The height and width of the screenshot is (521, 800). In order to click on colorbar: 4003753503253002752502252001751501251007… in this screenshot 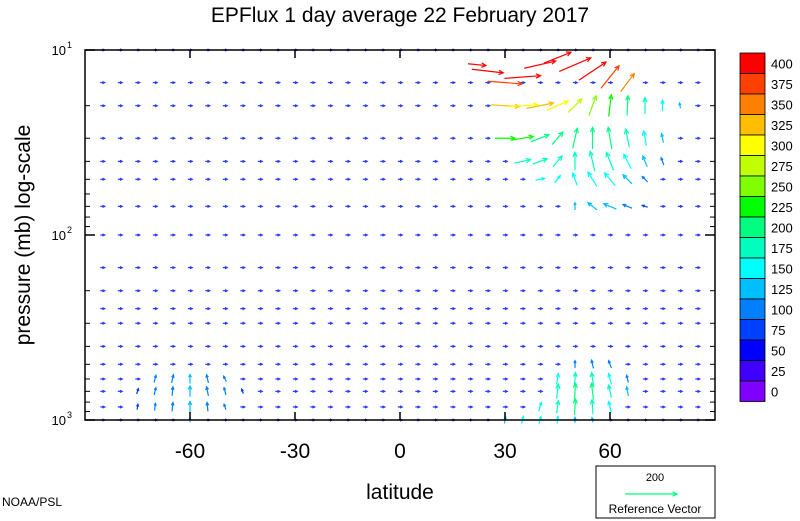, I will do `click(766, 227)`.